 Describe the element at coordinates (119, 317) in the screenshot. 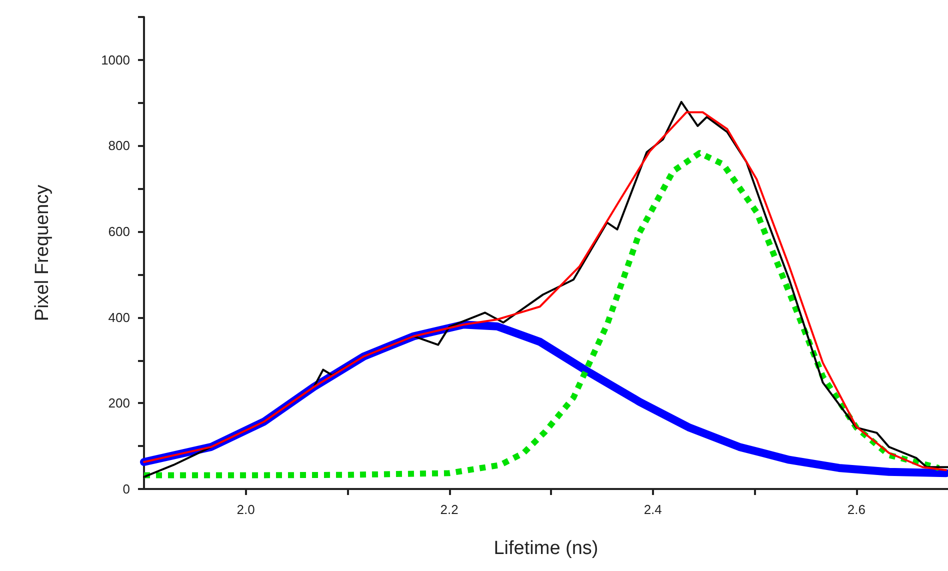

I see `y-tick-label: 400` at that location.